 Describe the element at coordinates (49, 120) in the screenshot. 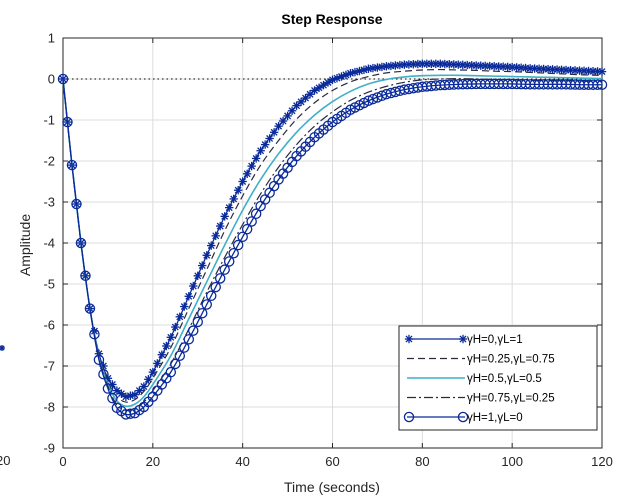

I see `y-tick-label: -1` at that location.